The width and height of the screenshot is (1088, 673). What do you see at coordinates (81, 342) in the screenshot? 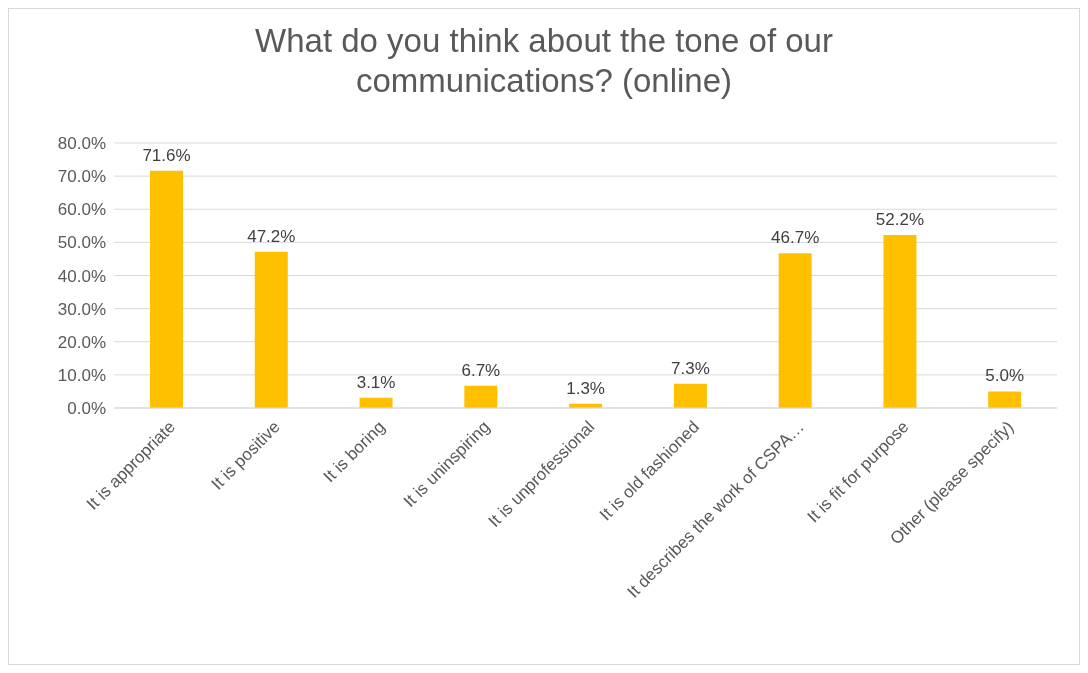
I see `y-tick-label: 20.0%` at bounding box center [81, 342].